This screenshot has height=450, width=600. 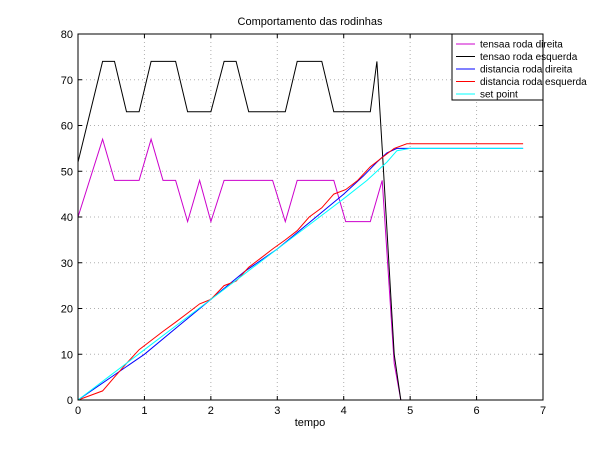 I want to click on x-tick-label: 0, so click(x=78, y=411).